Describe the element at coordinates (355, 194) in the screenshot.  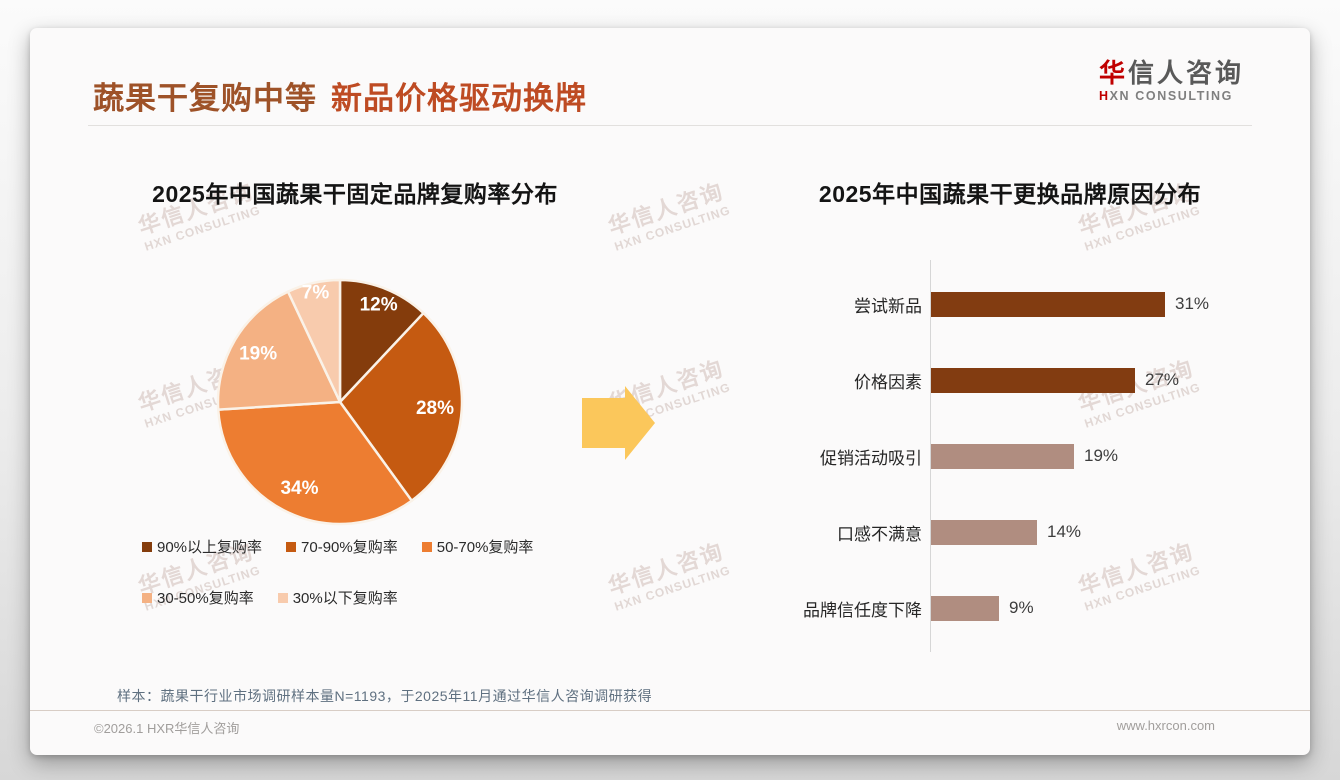
I see `pie-chart-title: 2025年中国蔬果干固定品牌复购率分布` at that location.